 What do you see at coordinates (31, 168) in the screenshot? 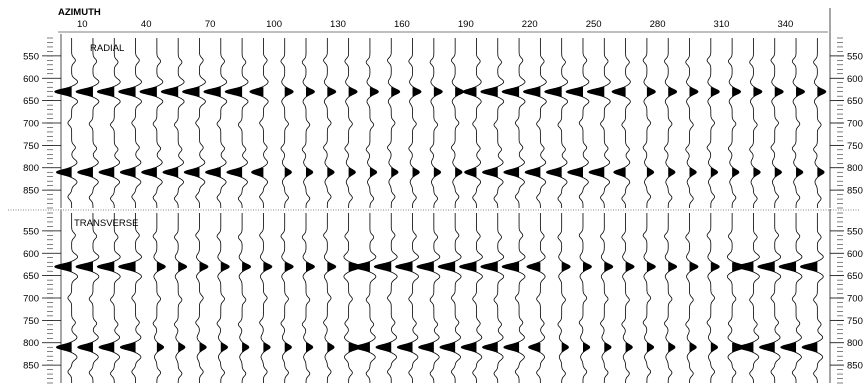
I see `time-tick-label-left: 800` at bounding box center [31, 168].